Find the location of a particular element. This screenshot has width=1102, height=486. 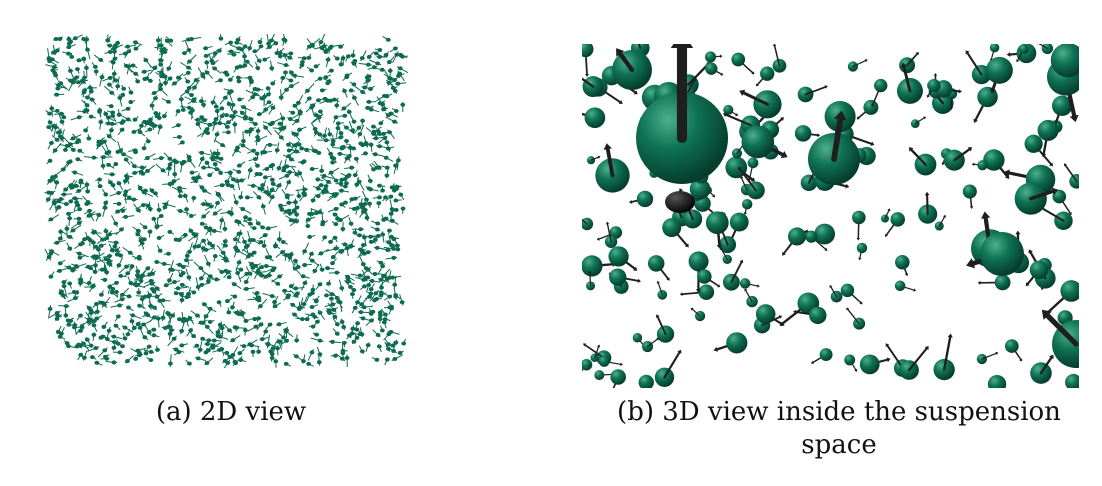

caption-a-text: (a) 2D view is located at coordinates (231, 412).